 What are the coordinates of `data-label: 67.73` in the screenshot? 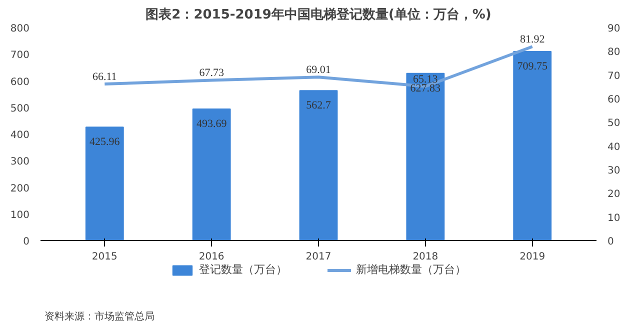 It's located at (211, 73).